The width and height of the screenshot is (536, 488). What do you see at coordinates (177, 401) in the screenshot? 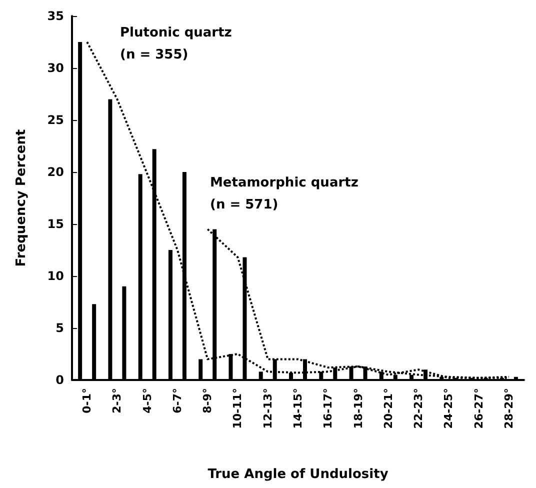
I see `x-tick-label: 6-7°` at bounding box center [177, 401].